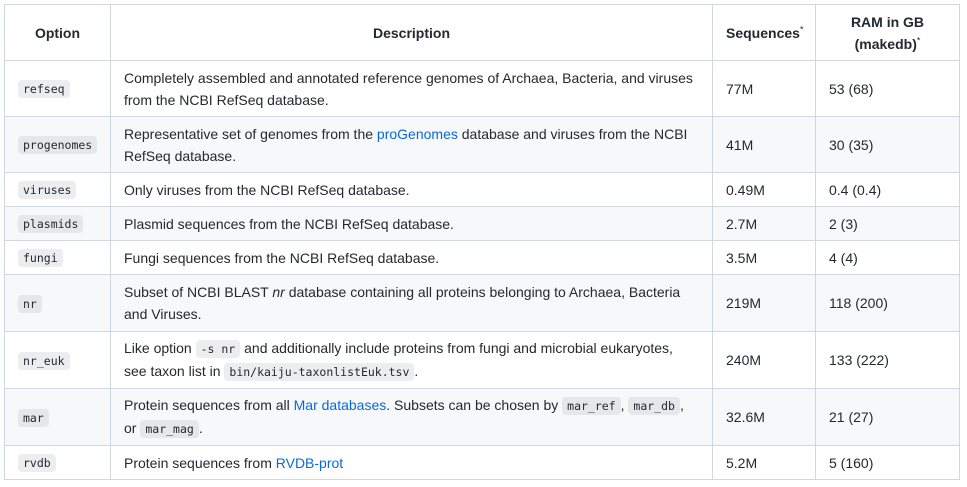 The width and height of the screenshot is (967, 487). I want to click on progenomes-link: proGenomes, so click(417, 133).